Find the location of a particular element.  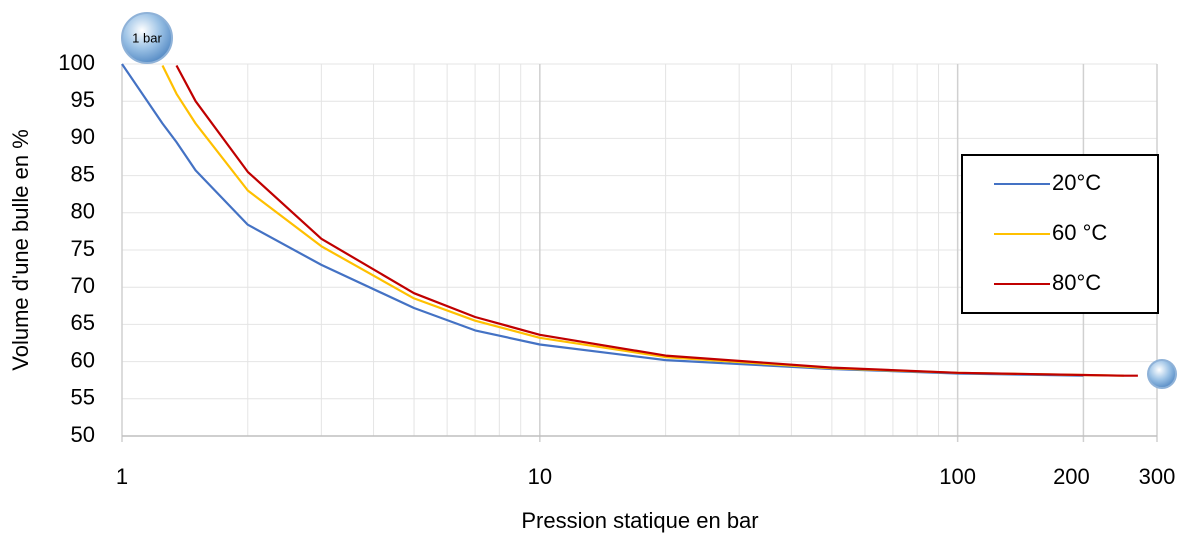

annotation: 1 bar is located at coordinates (147, 37).